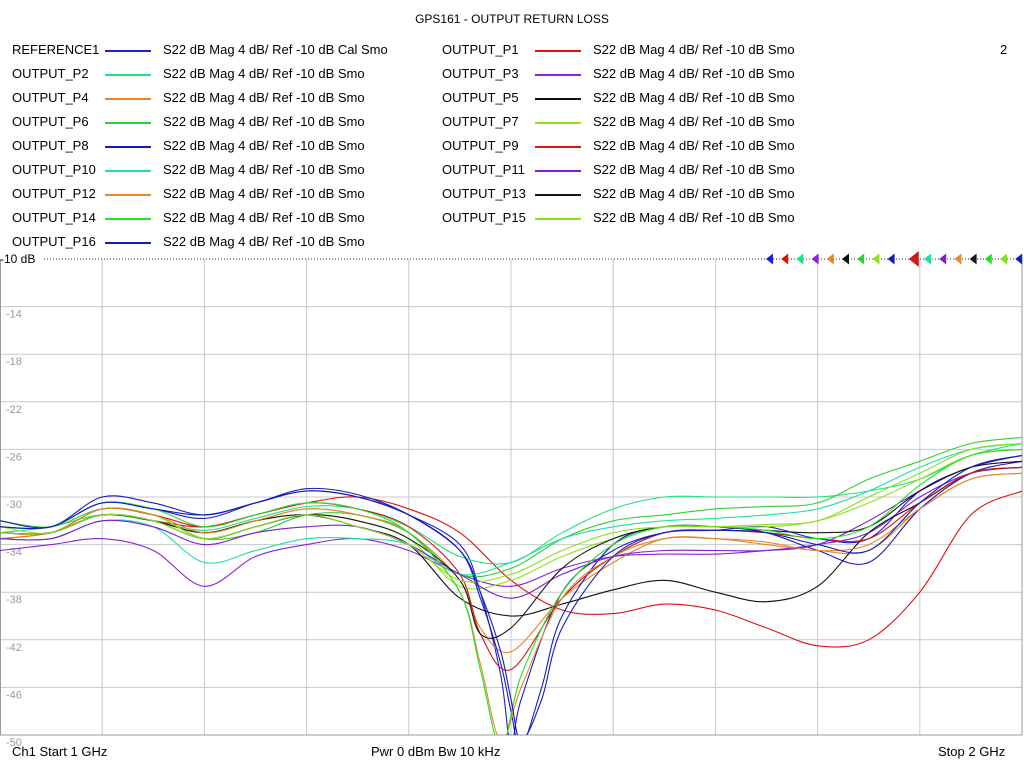  Describe the element at coordinates (927, 259) in the screenshot. I see `ref-marker-output-p10` at that location.